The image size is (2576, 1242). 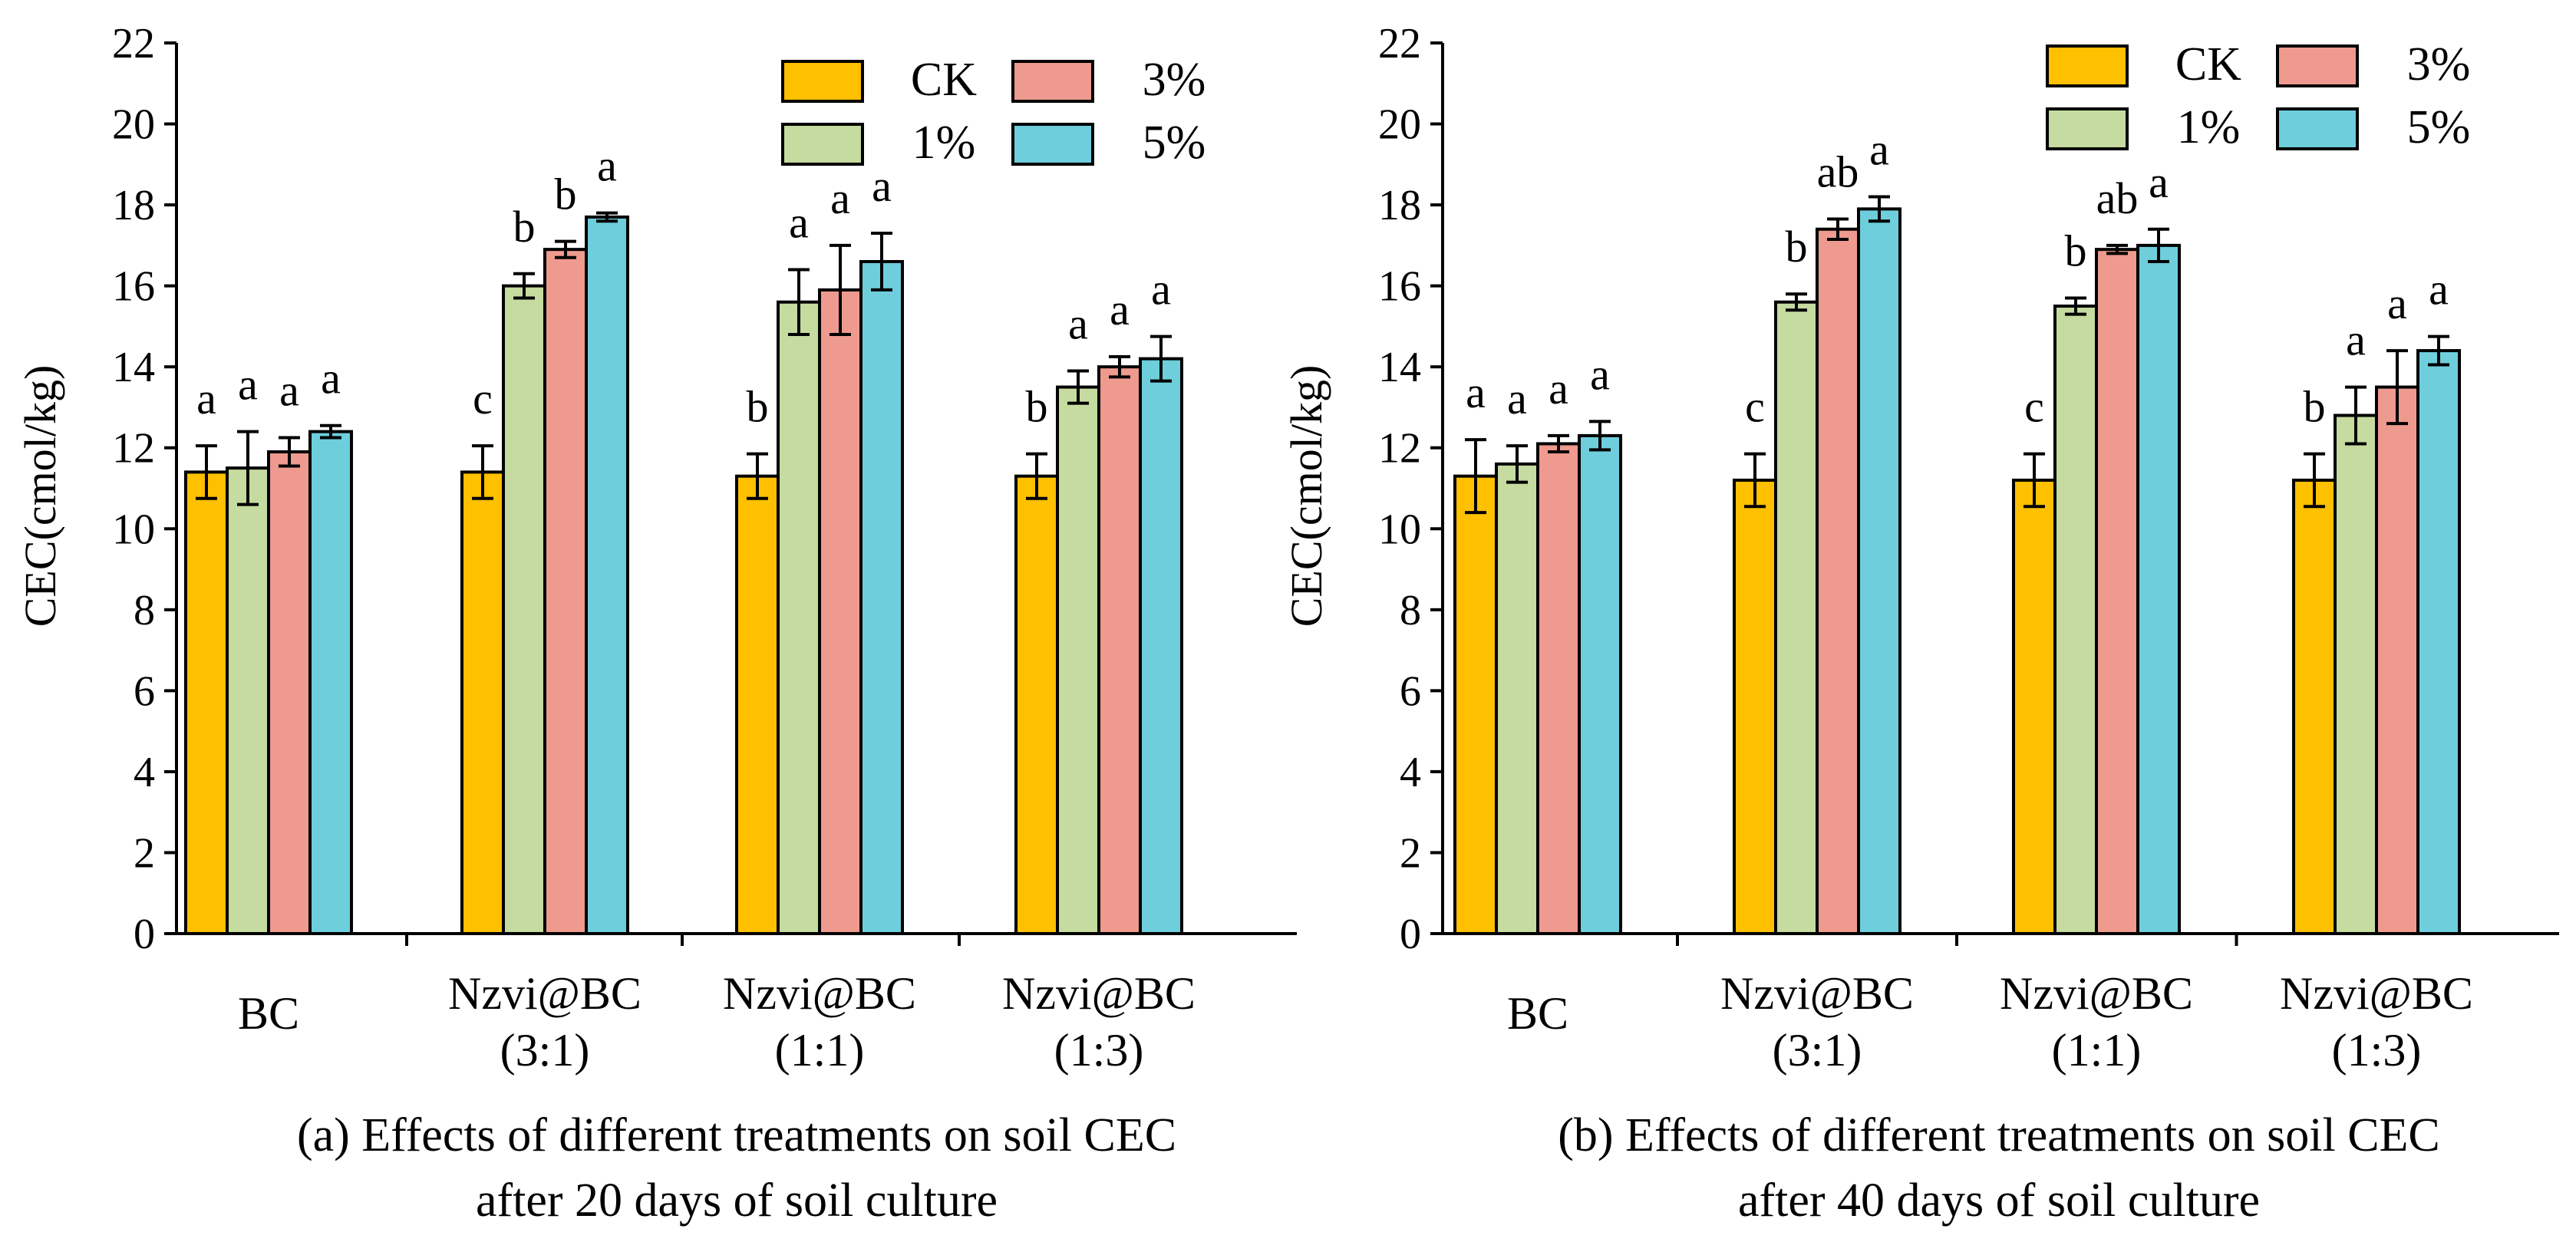 What do you see at coordinates (144, 853) in the screenshot?
I see `y-tick-label: 2` at bounding box center [144, 853].